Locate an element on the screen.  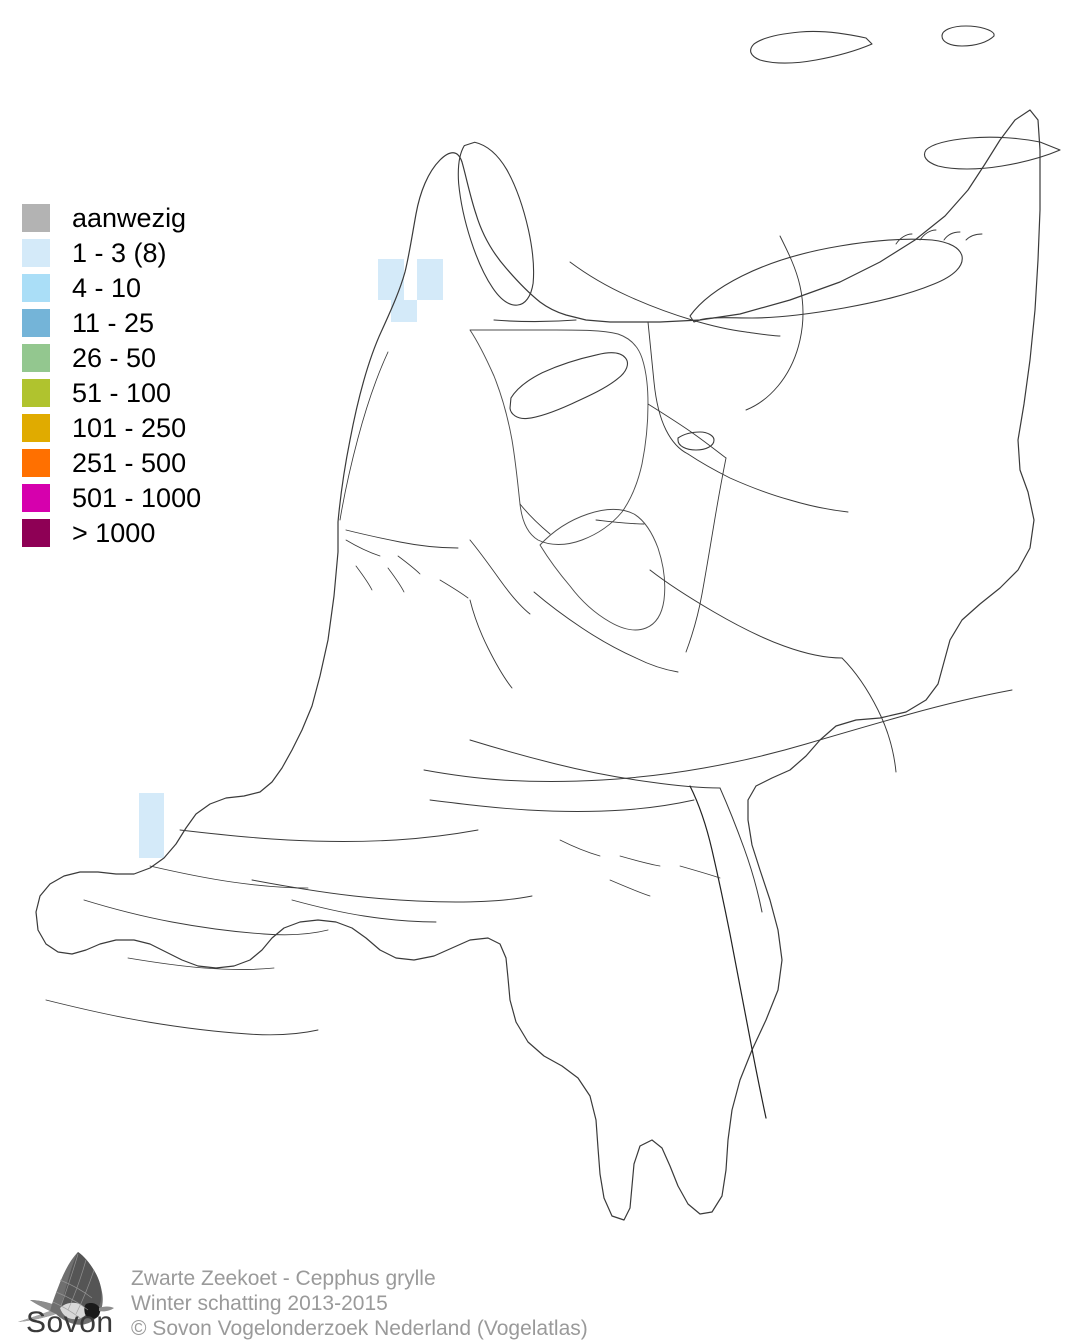
province-border-gelderland-utrecht is located at coordinates (606, 632).